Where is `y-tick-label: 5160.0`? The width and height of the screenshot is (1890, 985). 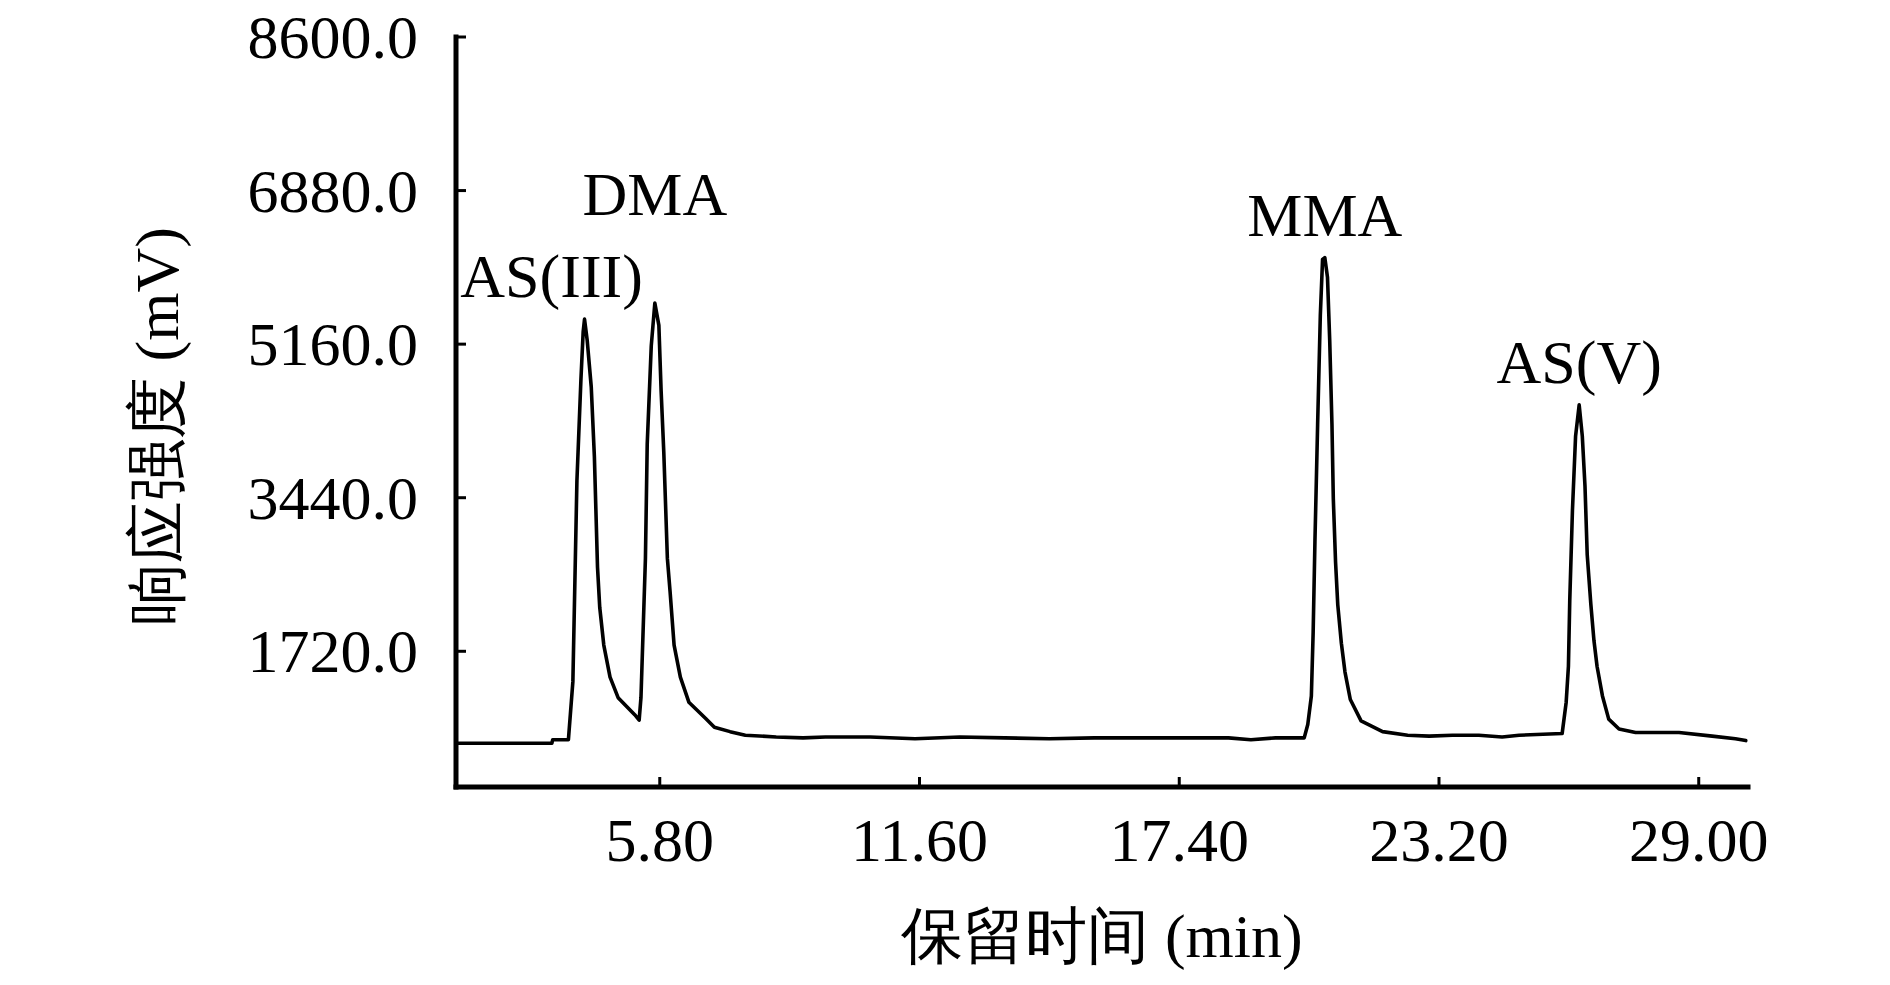
y-tick-label: 5160.0 is located at coordinates (332, 344).